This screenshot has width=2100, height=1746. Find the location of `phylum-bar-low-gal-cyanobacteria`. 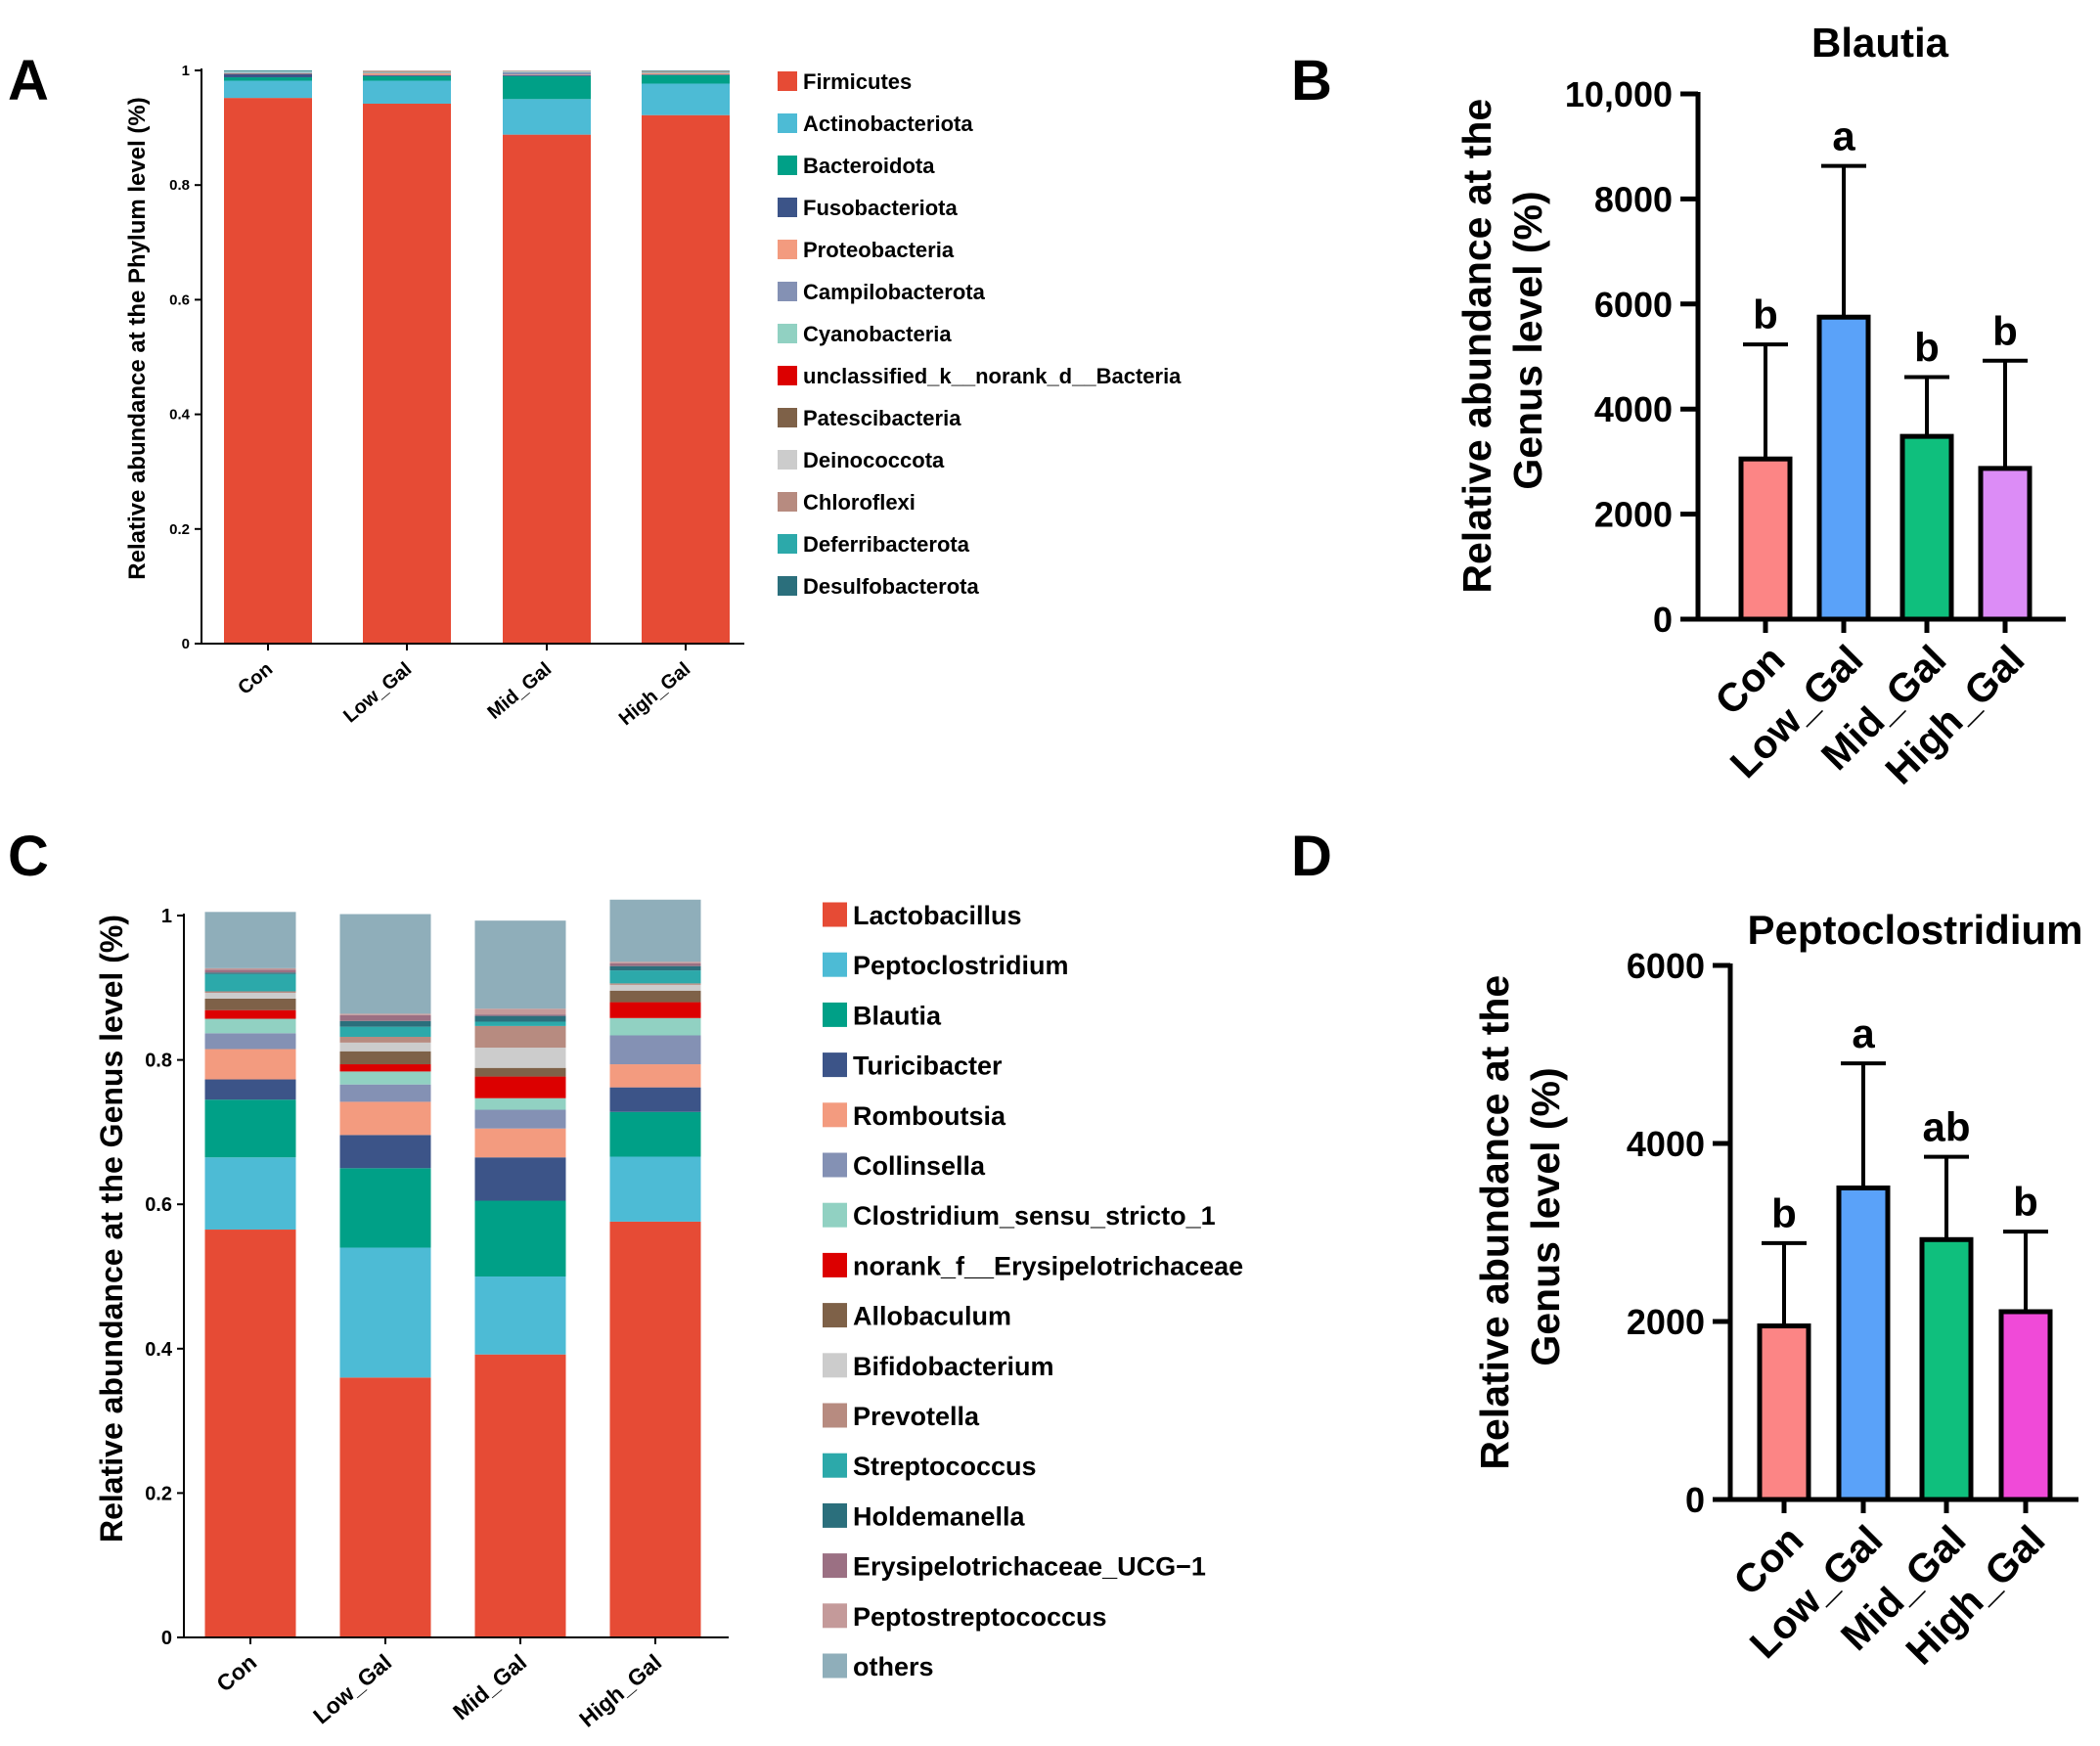

phylum-bar-low-gal-cyanobacteria is located at coordinates (407, 72).